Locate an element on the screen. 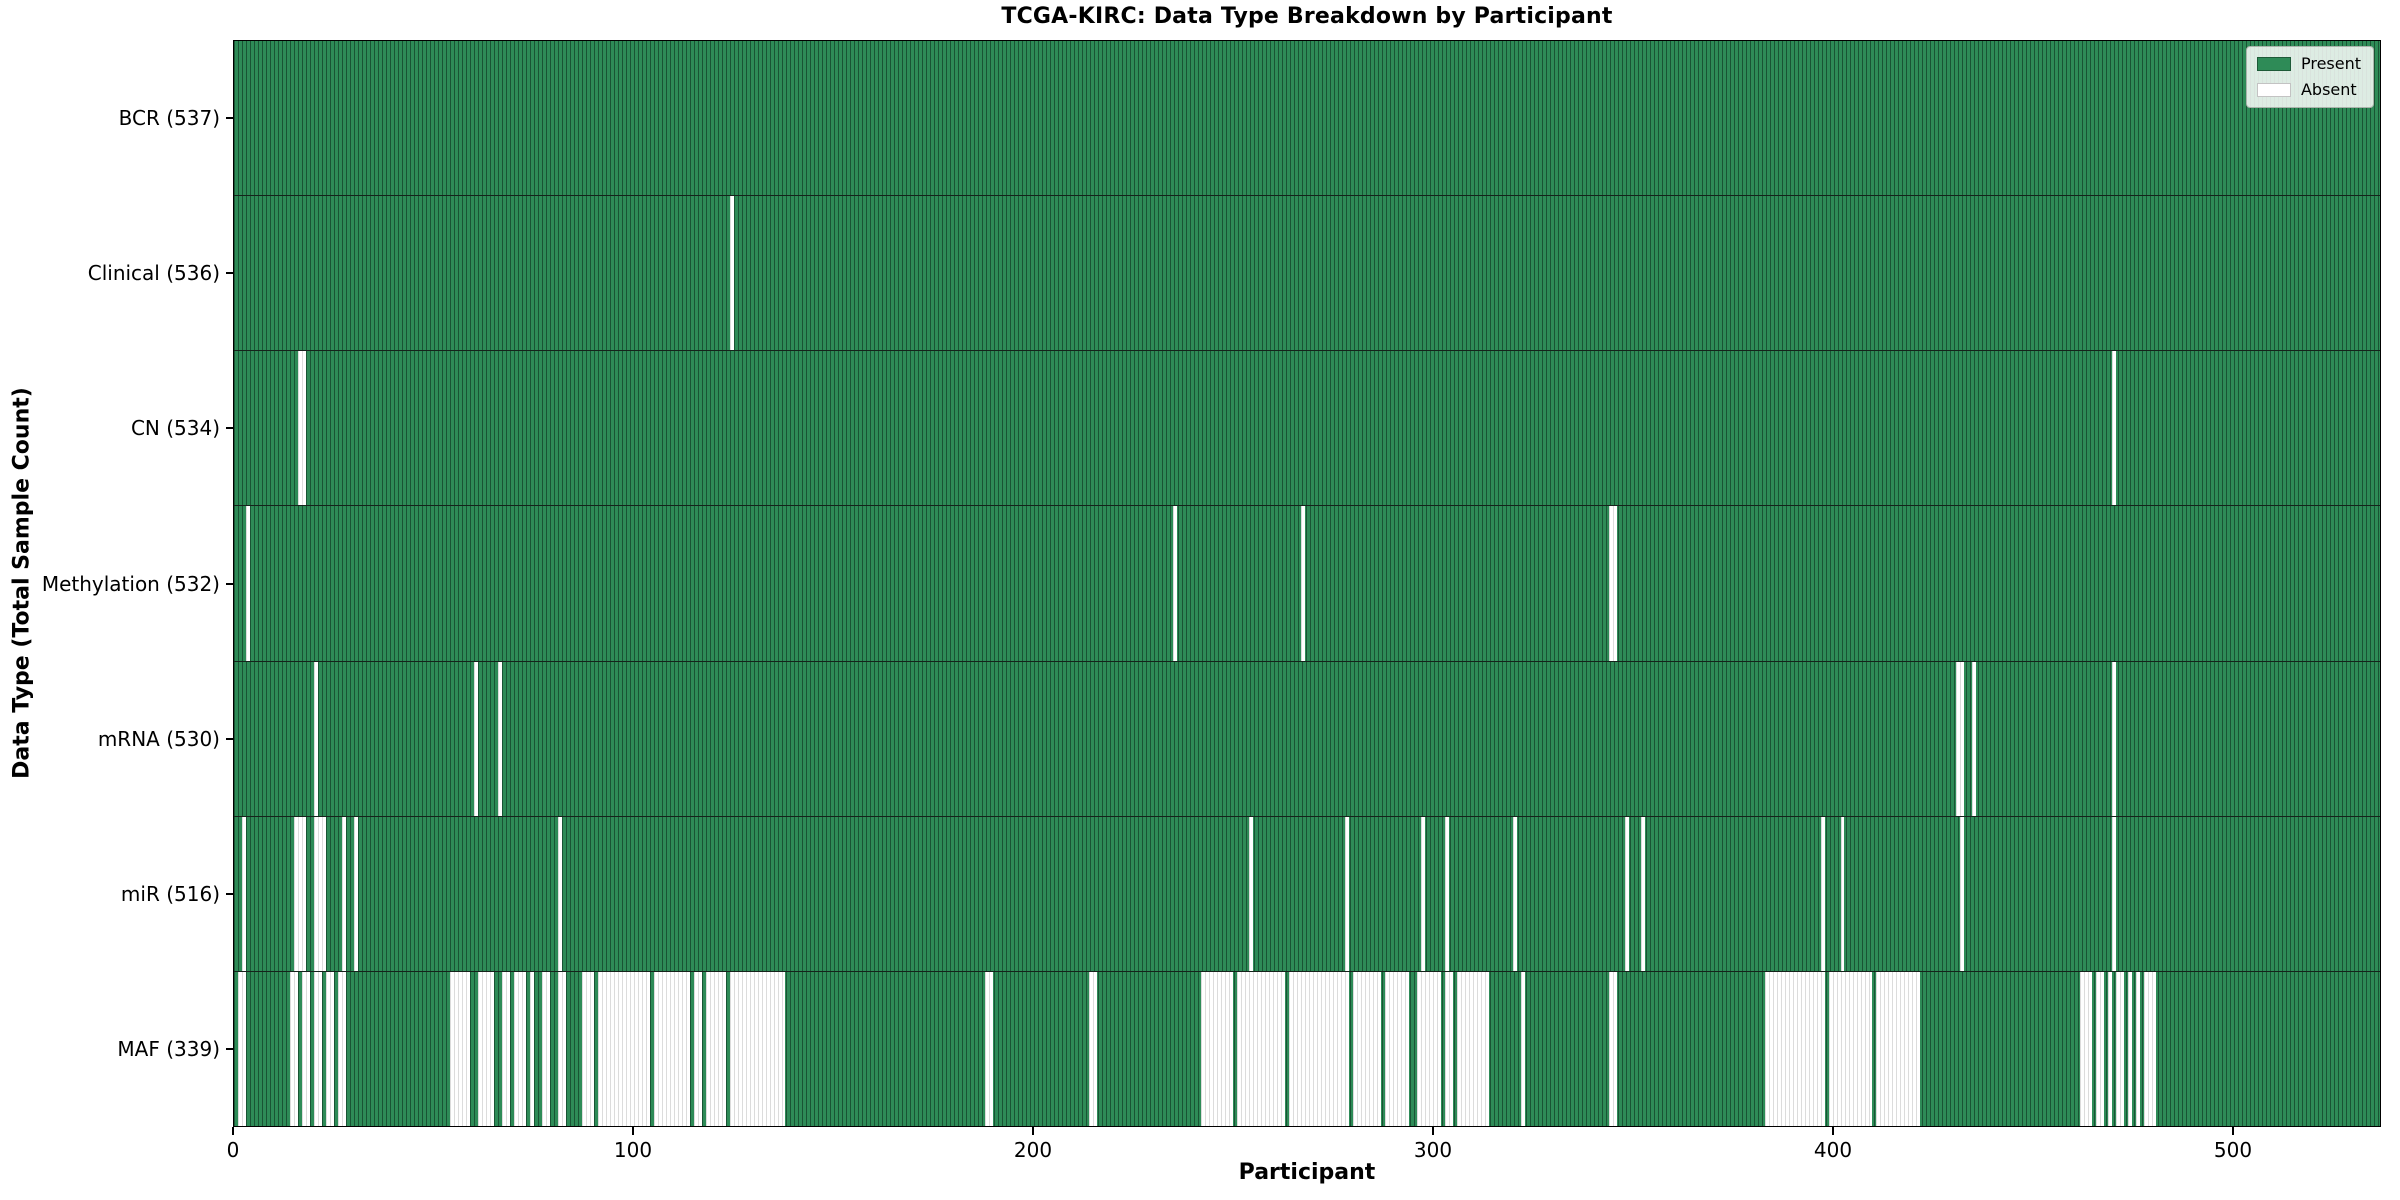 The width and height of the screenshot is (2400, 1200). legend-present-label: Present is located at coordinates (2330, 63).